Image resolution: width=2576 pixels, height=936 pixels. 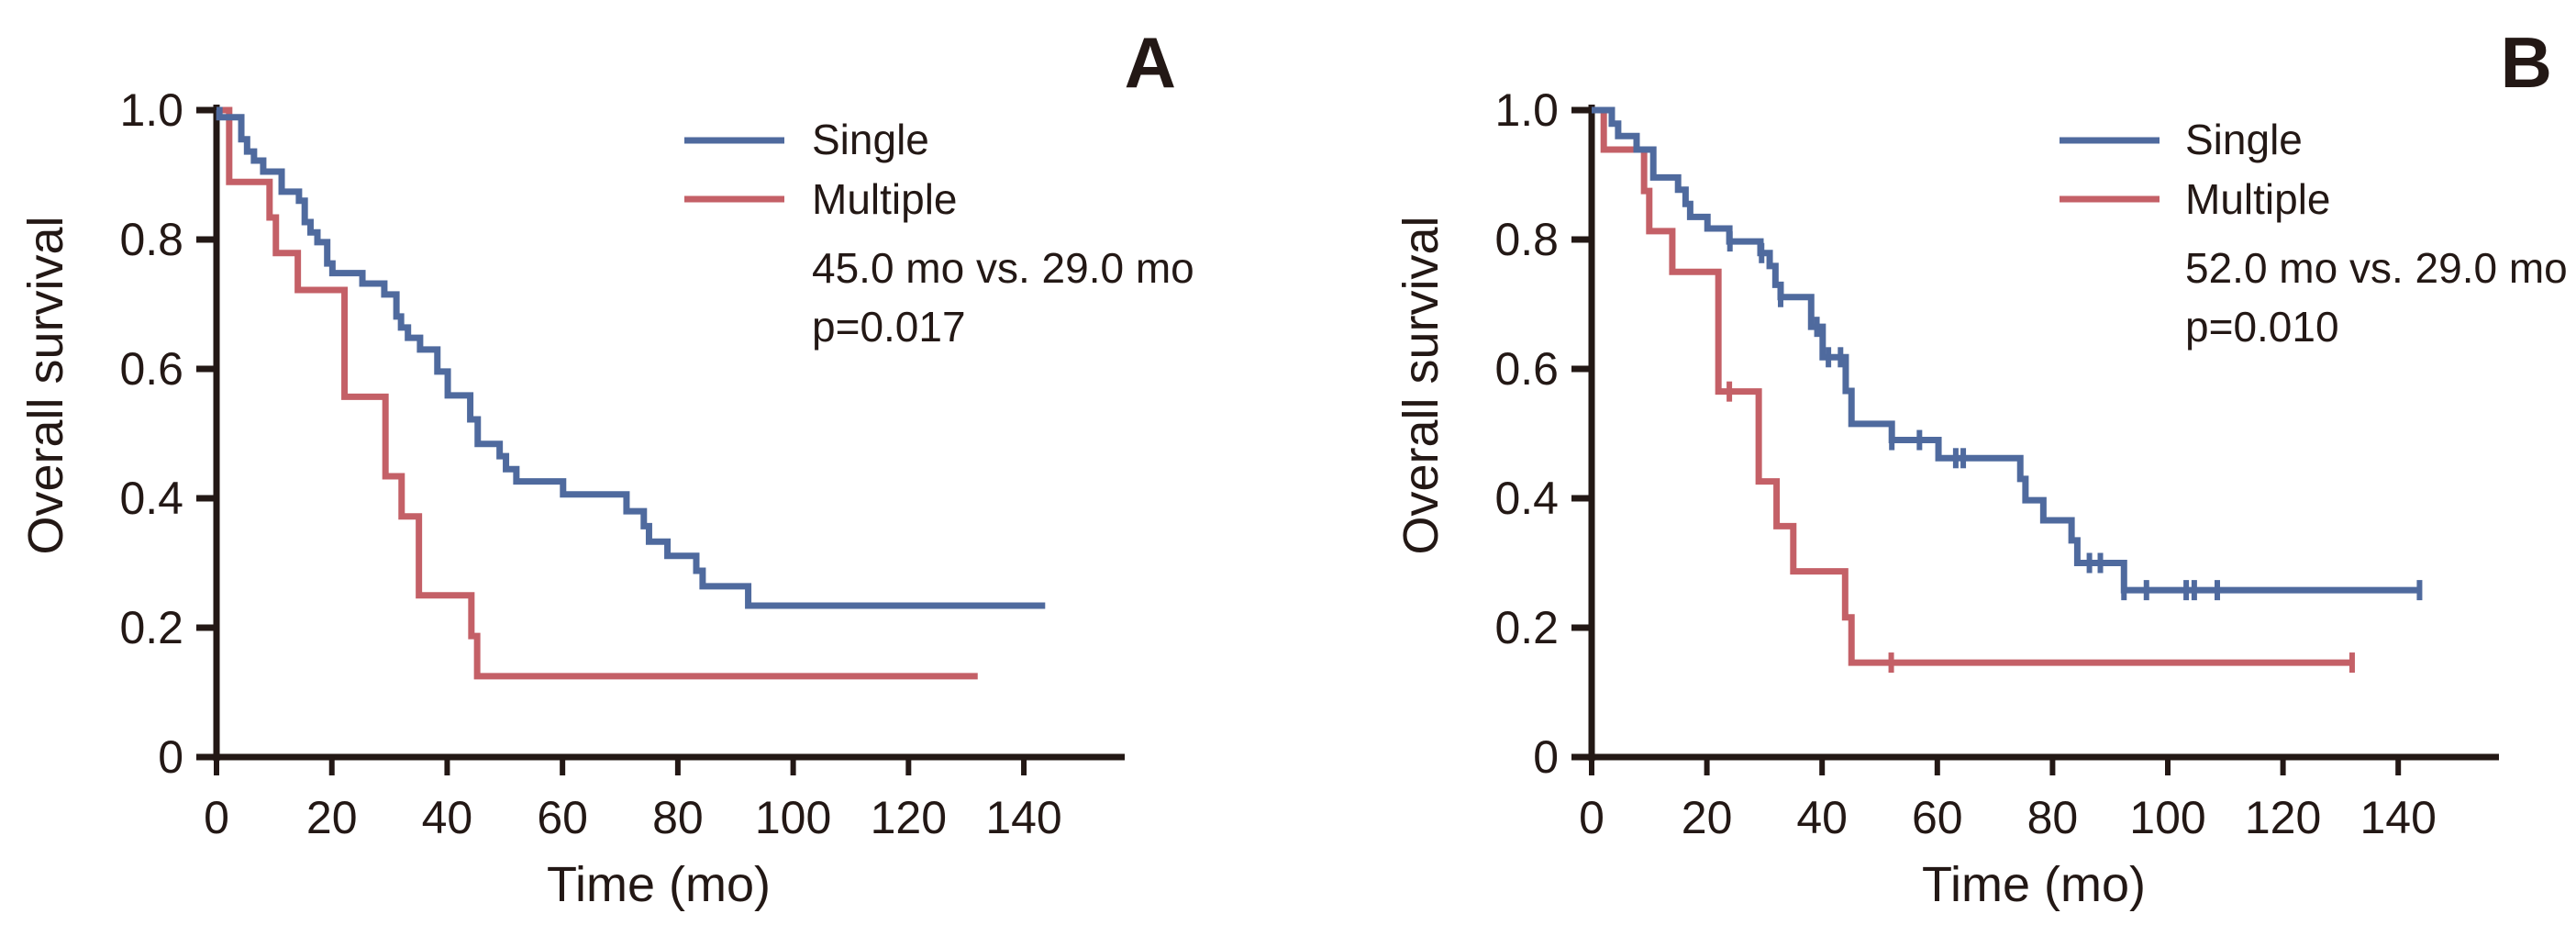 I want to click on panel-label: A, so click(x=1150, y=62).